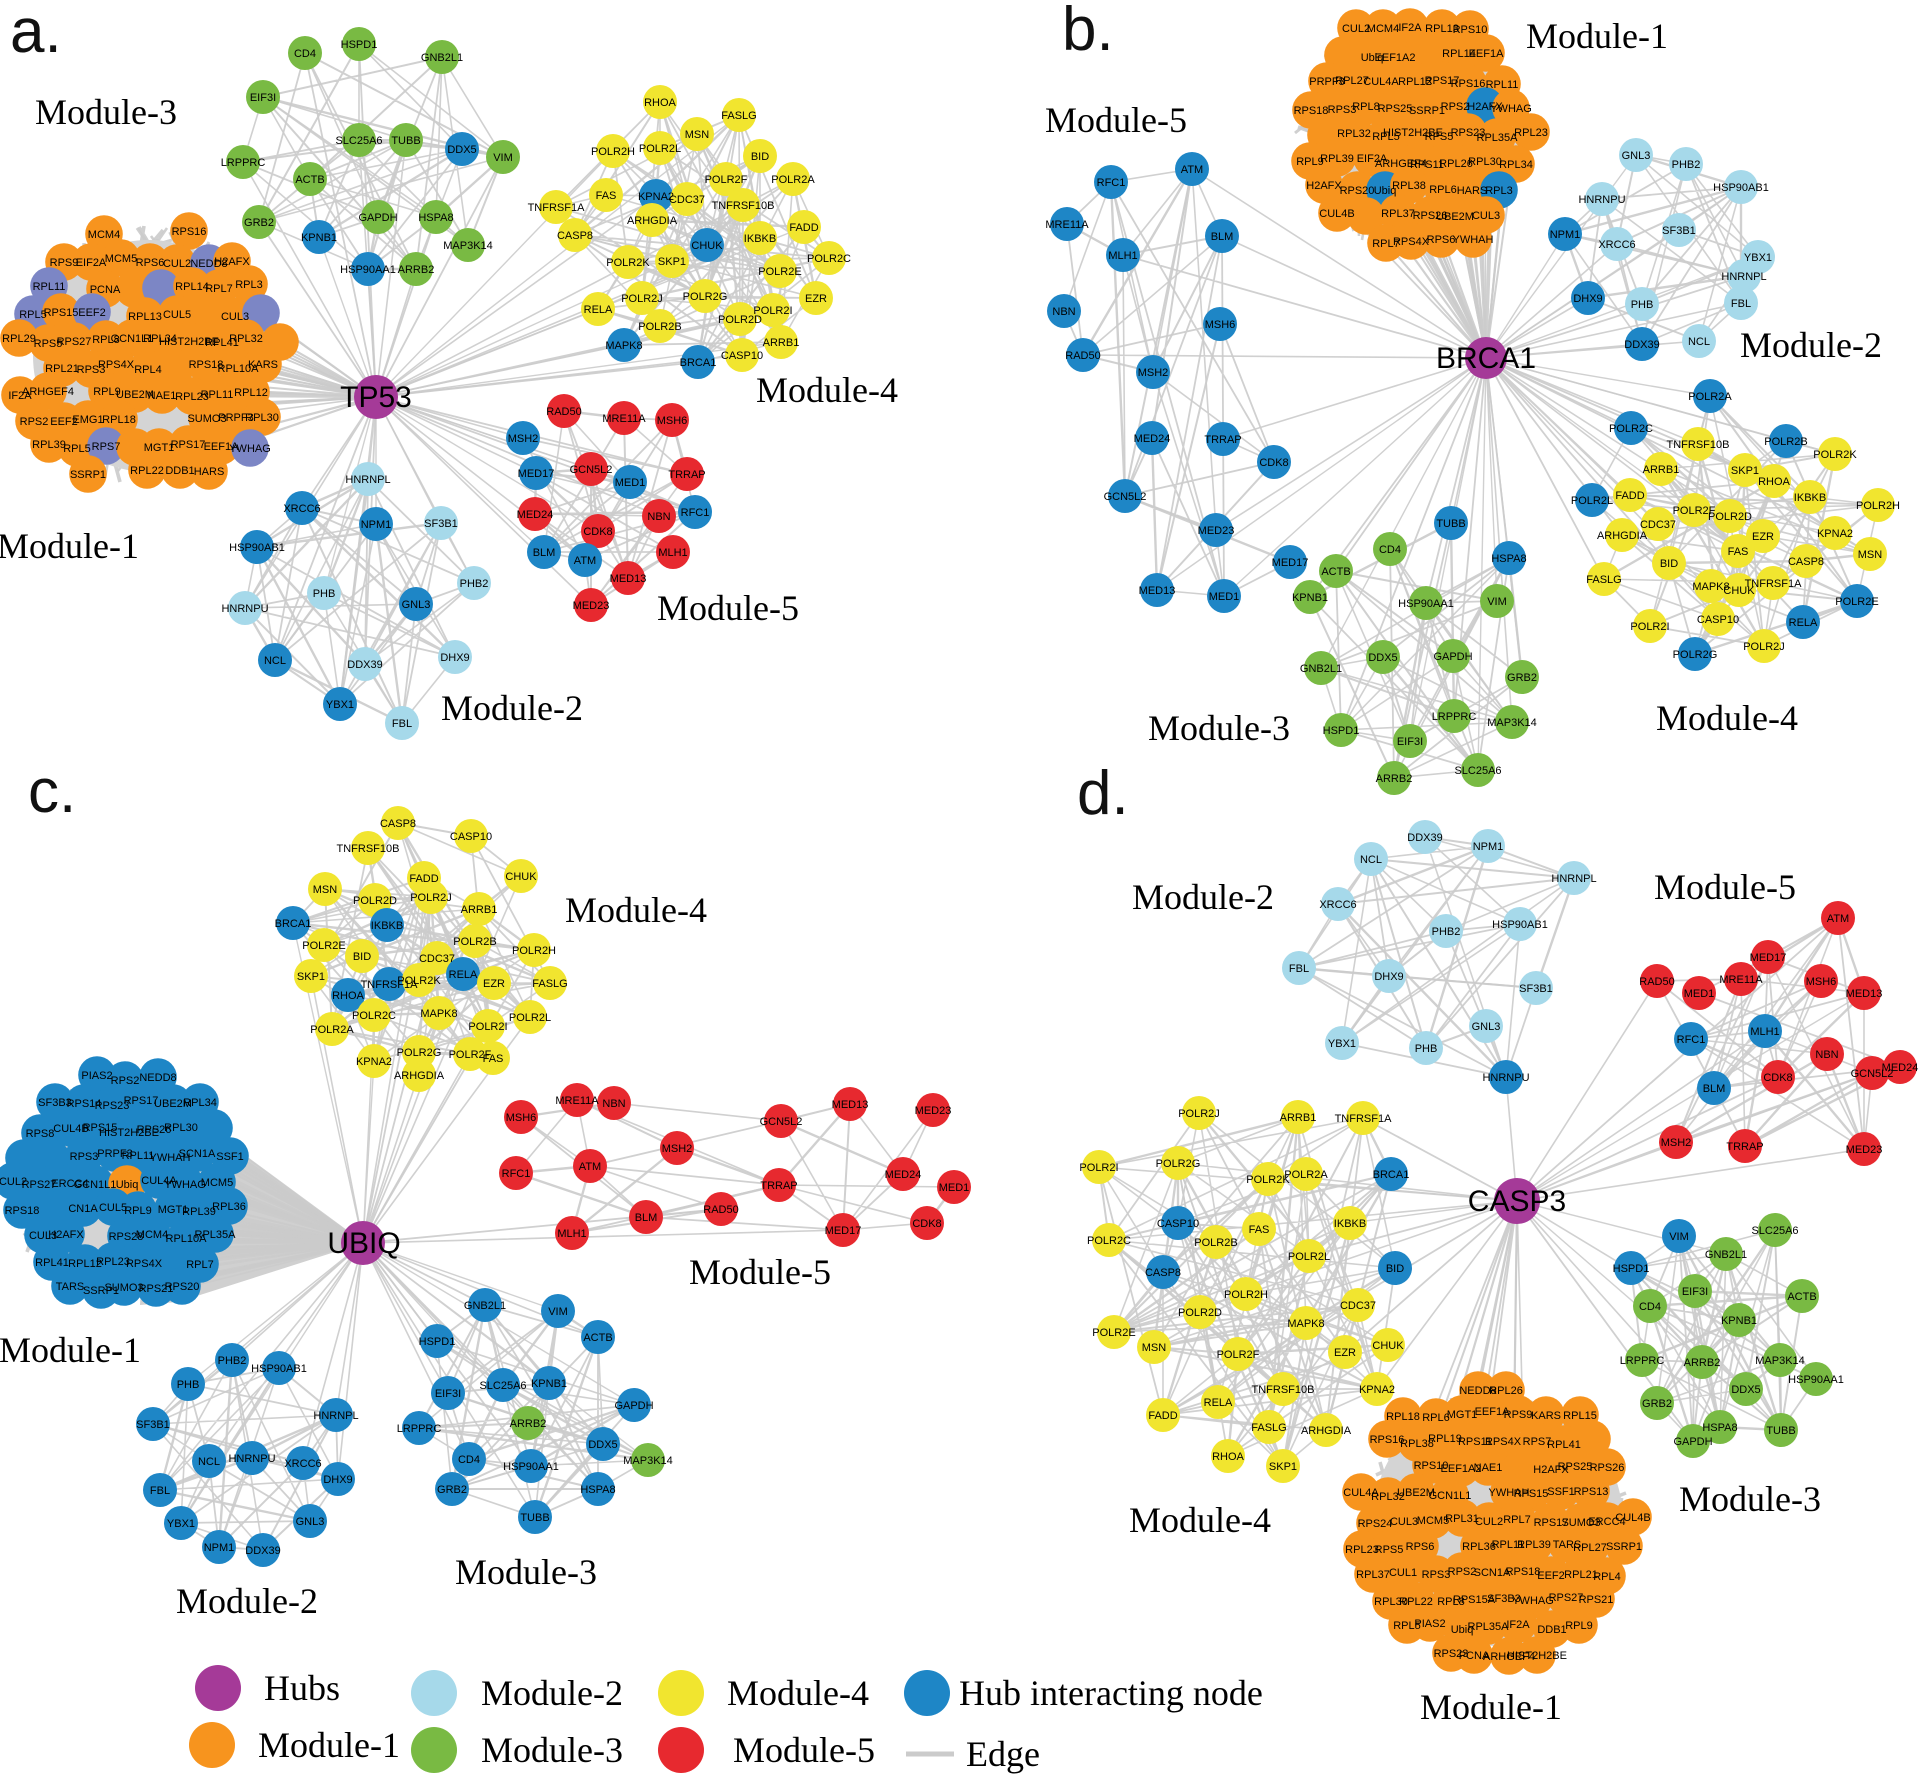 This screenshot has height=1775, width=1923. I want to click on svg-text: RPL30, so click(1391, 1602).